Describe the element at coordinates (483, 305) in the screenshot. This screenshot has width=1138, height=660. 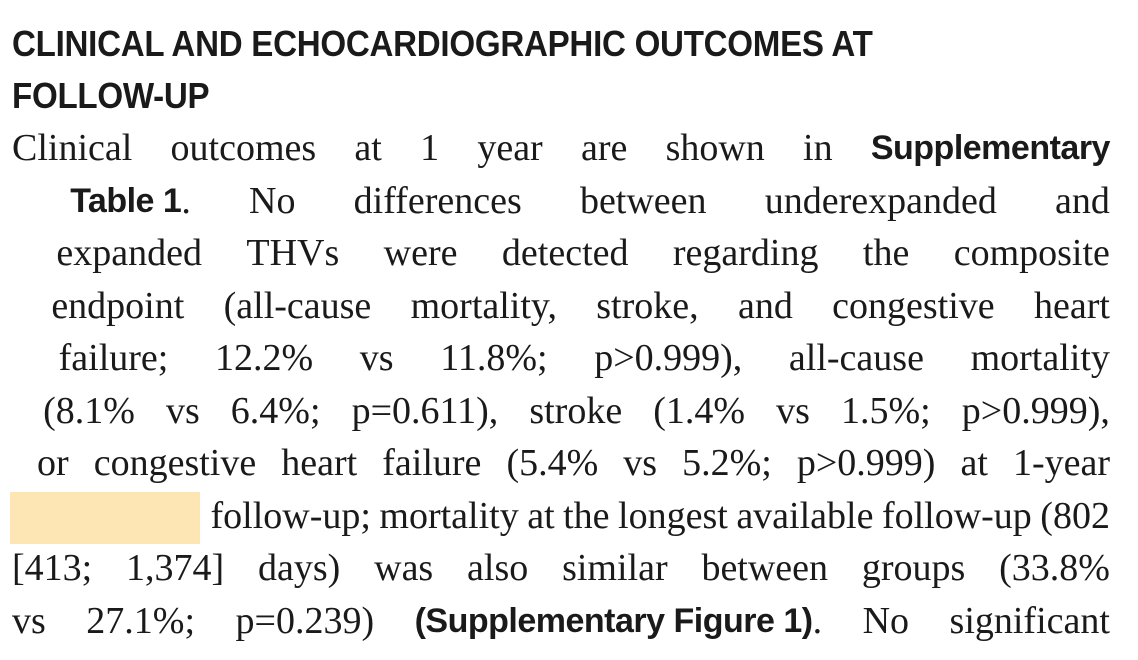
I see `word: mortality,` at that location.